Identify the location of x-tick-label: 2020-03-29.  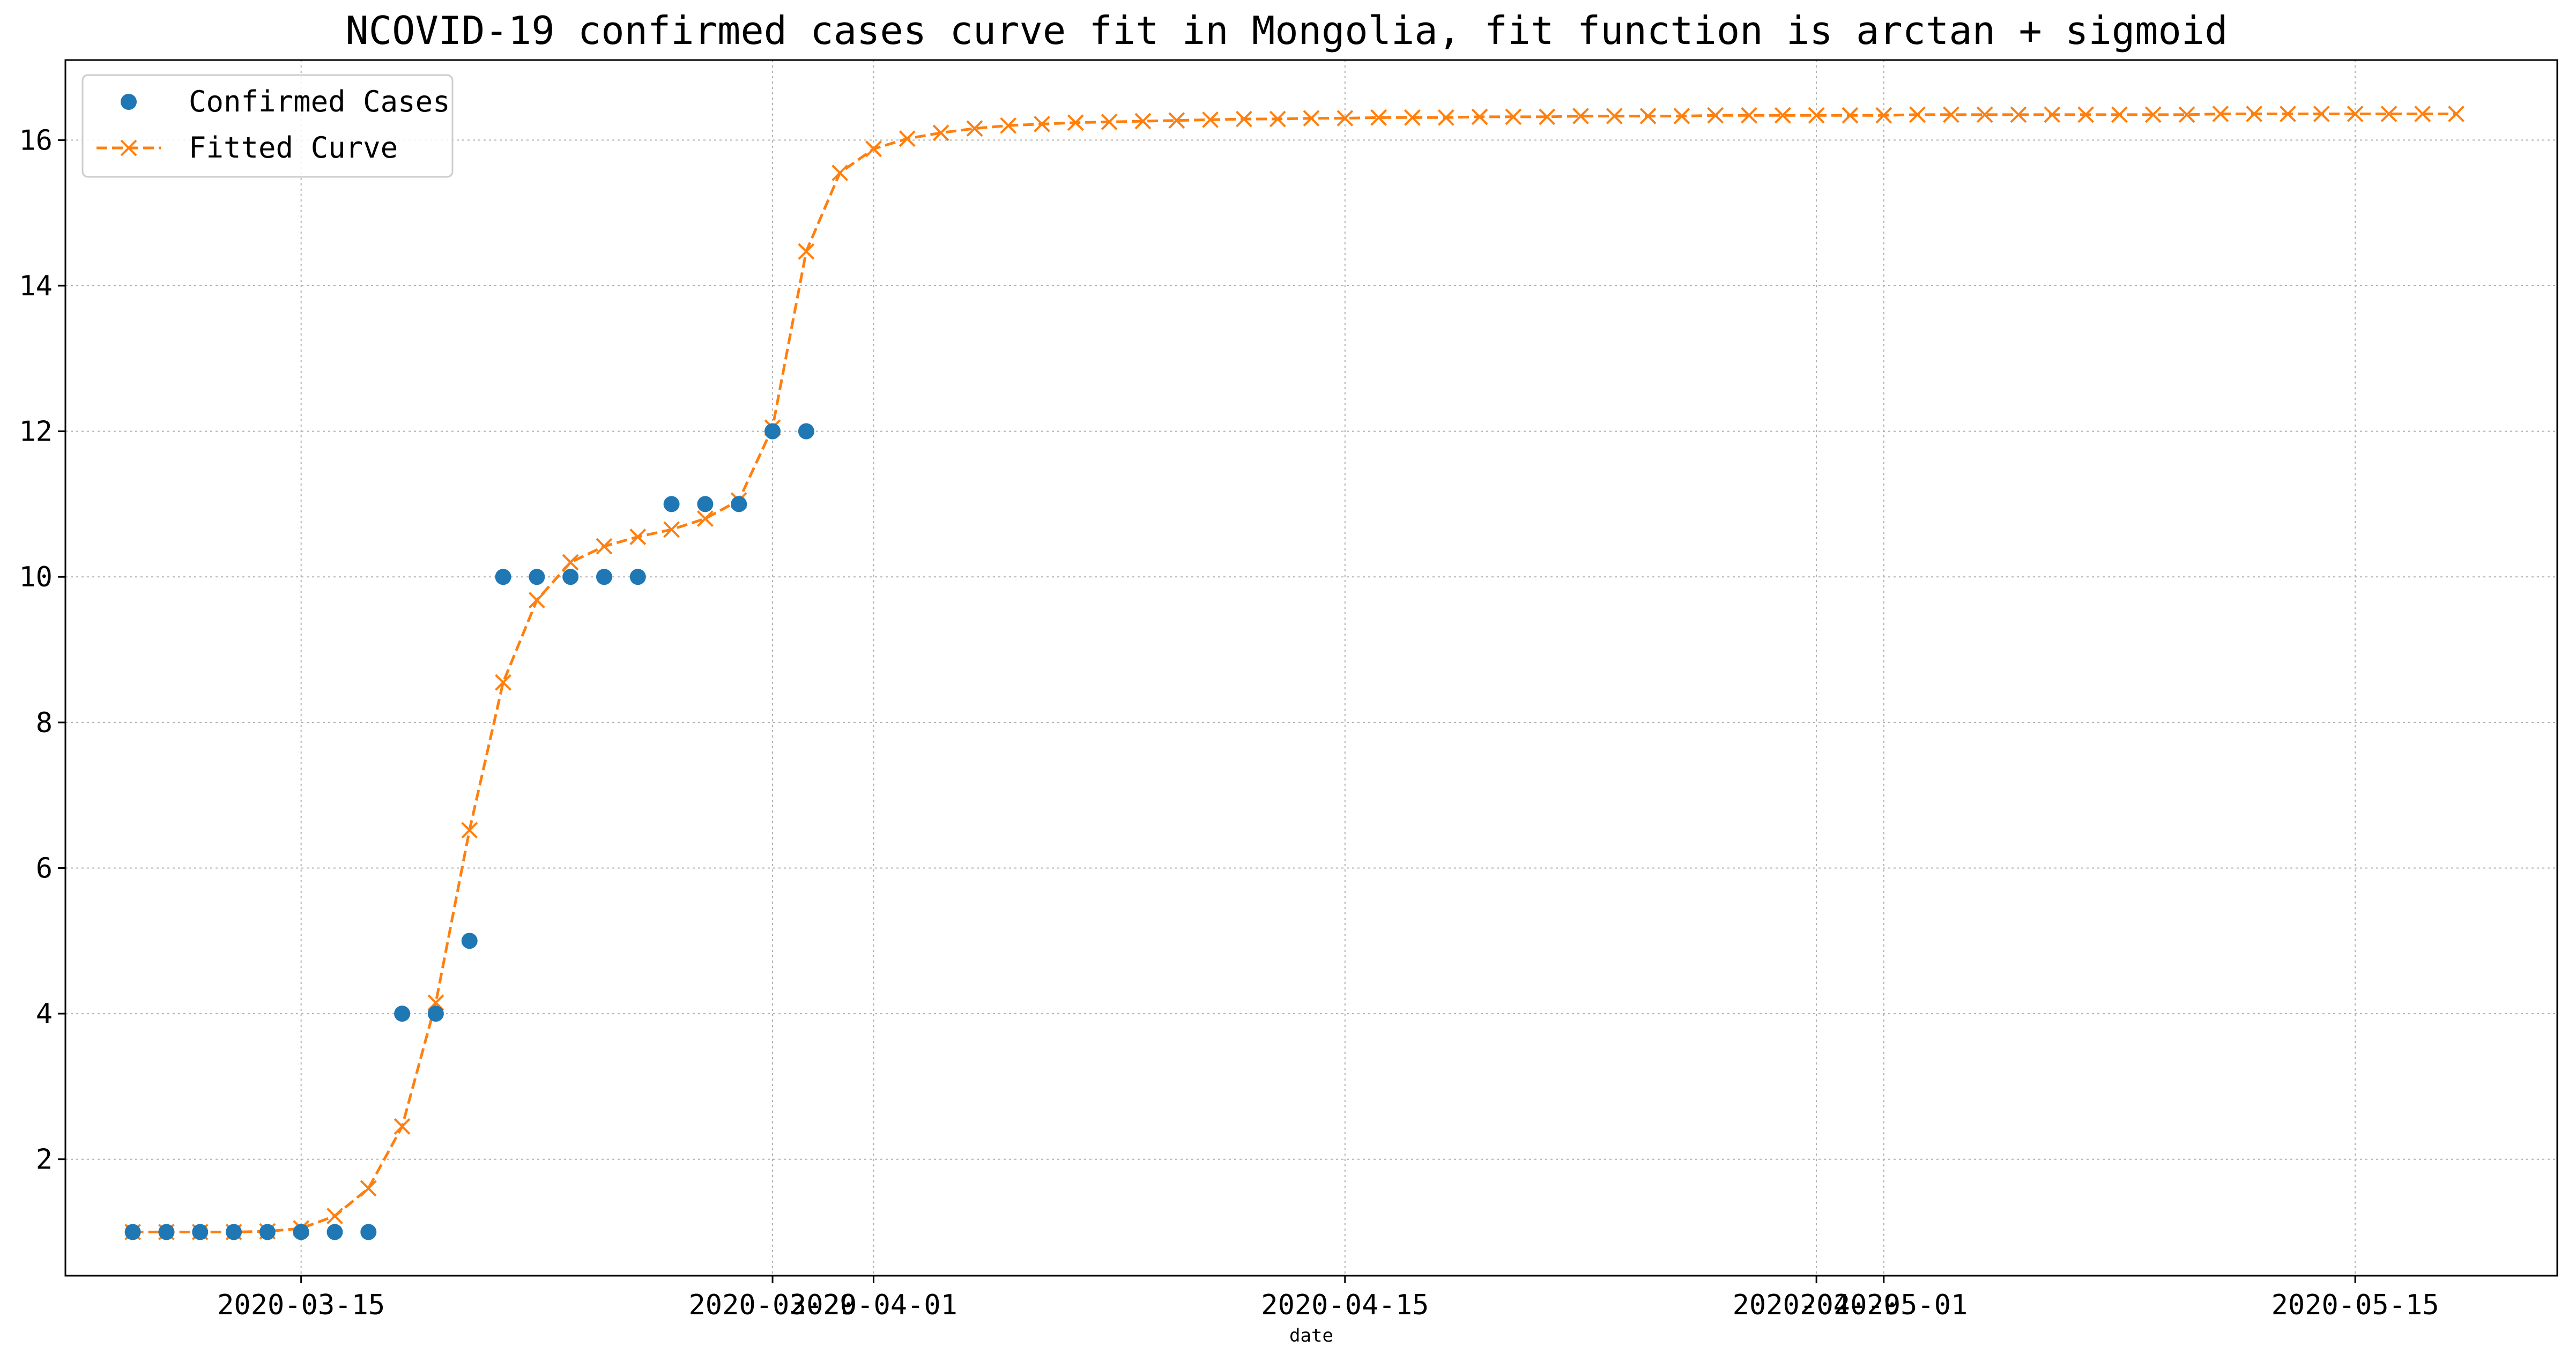
(772, 1305).